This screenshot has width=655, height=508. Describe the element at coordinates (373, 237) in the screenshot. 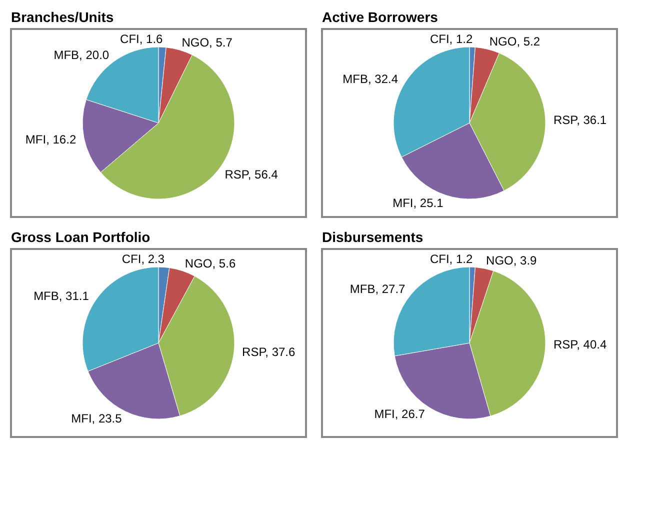

I see `chart-title: Disbursements` at that location.